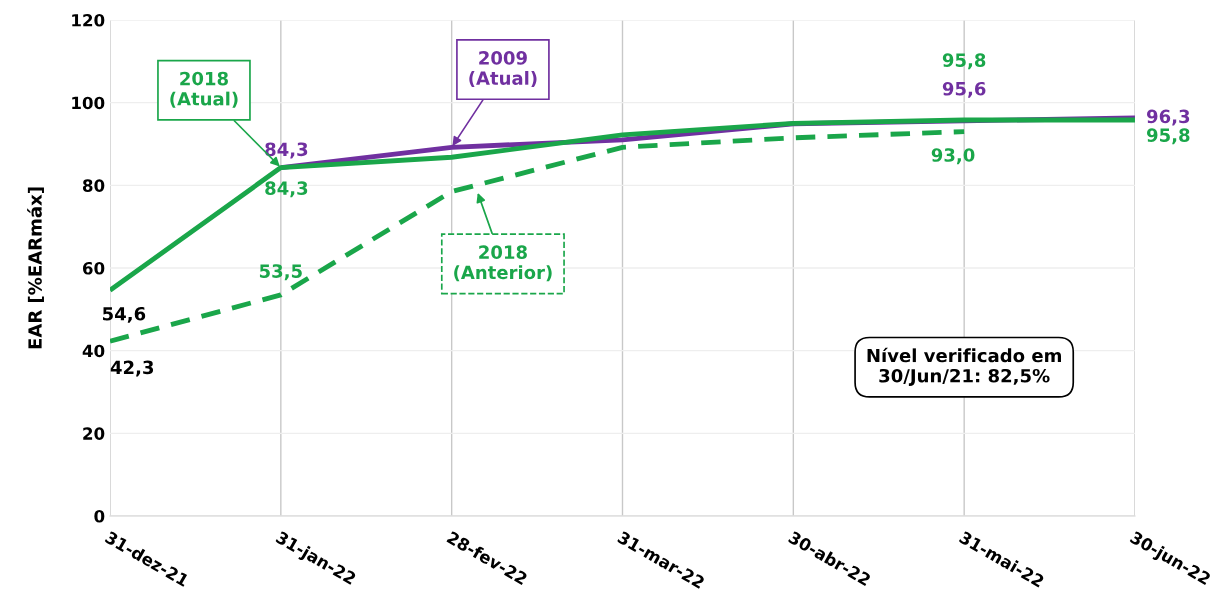 This screenshot has width=1220, height=592. I want to click on y-tick-label: 40, so click(93, 351).